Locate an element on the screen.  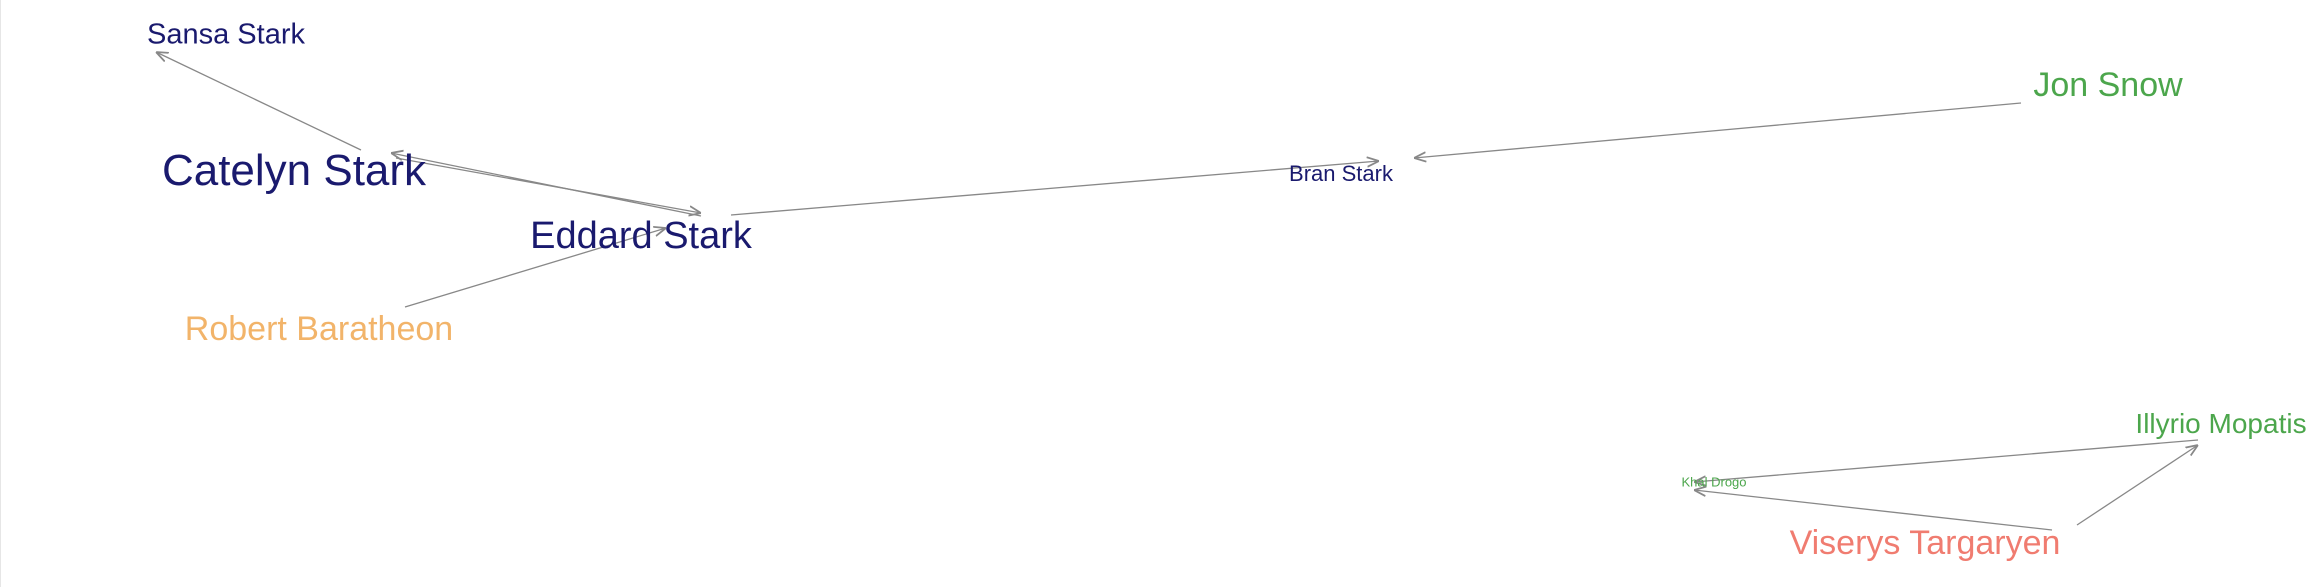
edge-viserys-to-khal is located at coordinates (1873, 510).